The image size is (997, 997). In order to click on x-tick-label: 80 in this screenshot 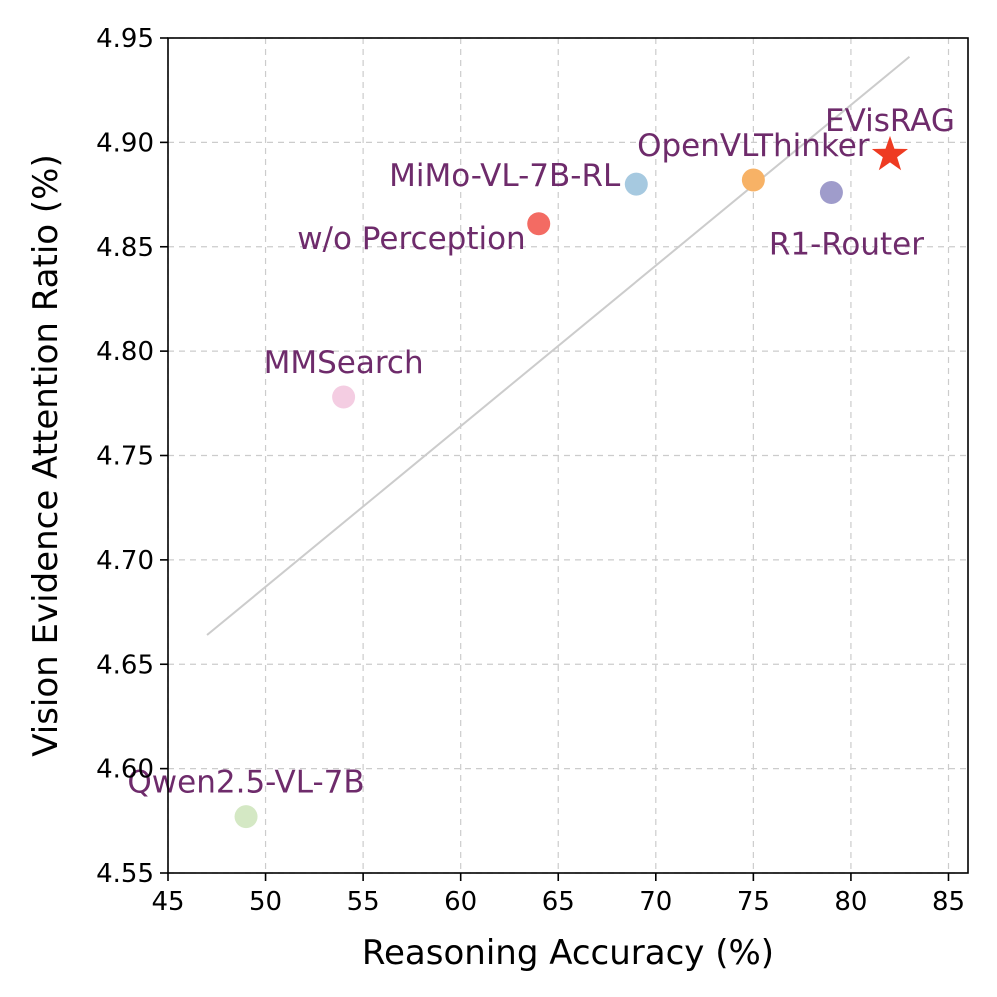, I will do `click(850, 902)`.